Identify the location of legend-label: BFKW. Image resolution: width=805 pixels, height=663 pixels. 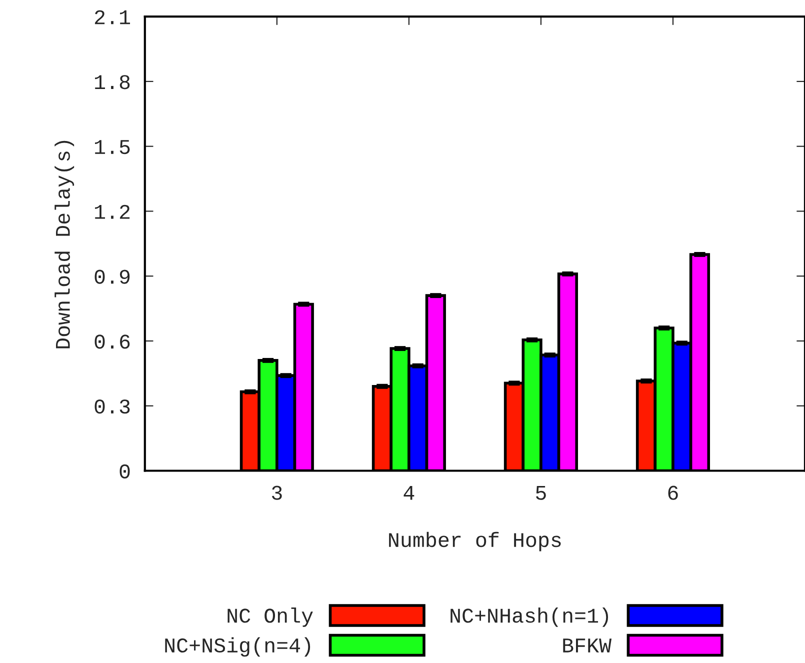
(587, 645).